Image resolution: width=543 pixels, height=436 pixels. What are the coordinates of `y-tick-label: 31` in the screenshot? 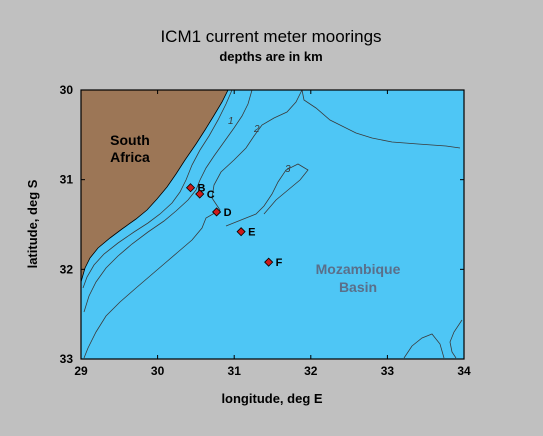 It's located at (67, 180).